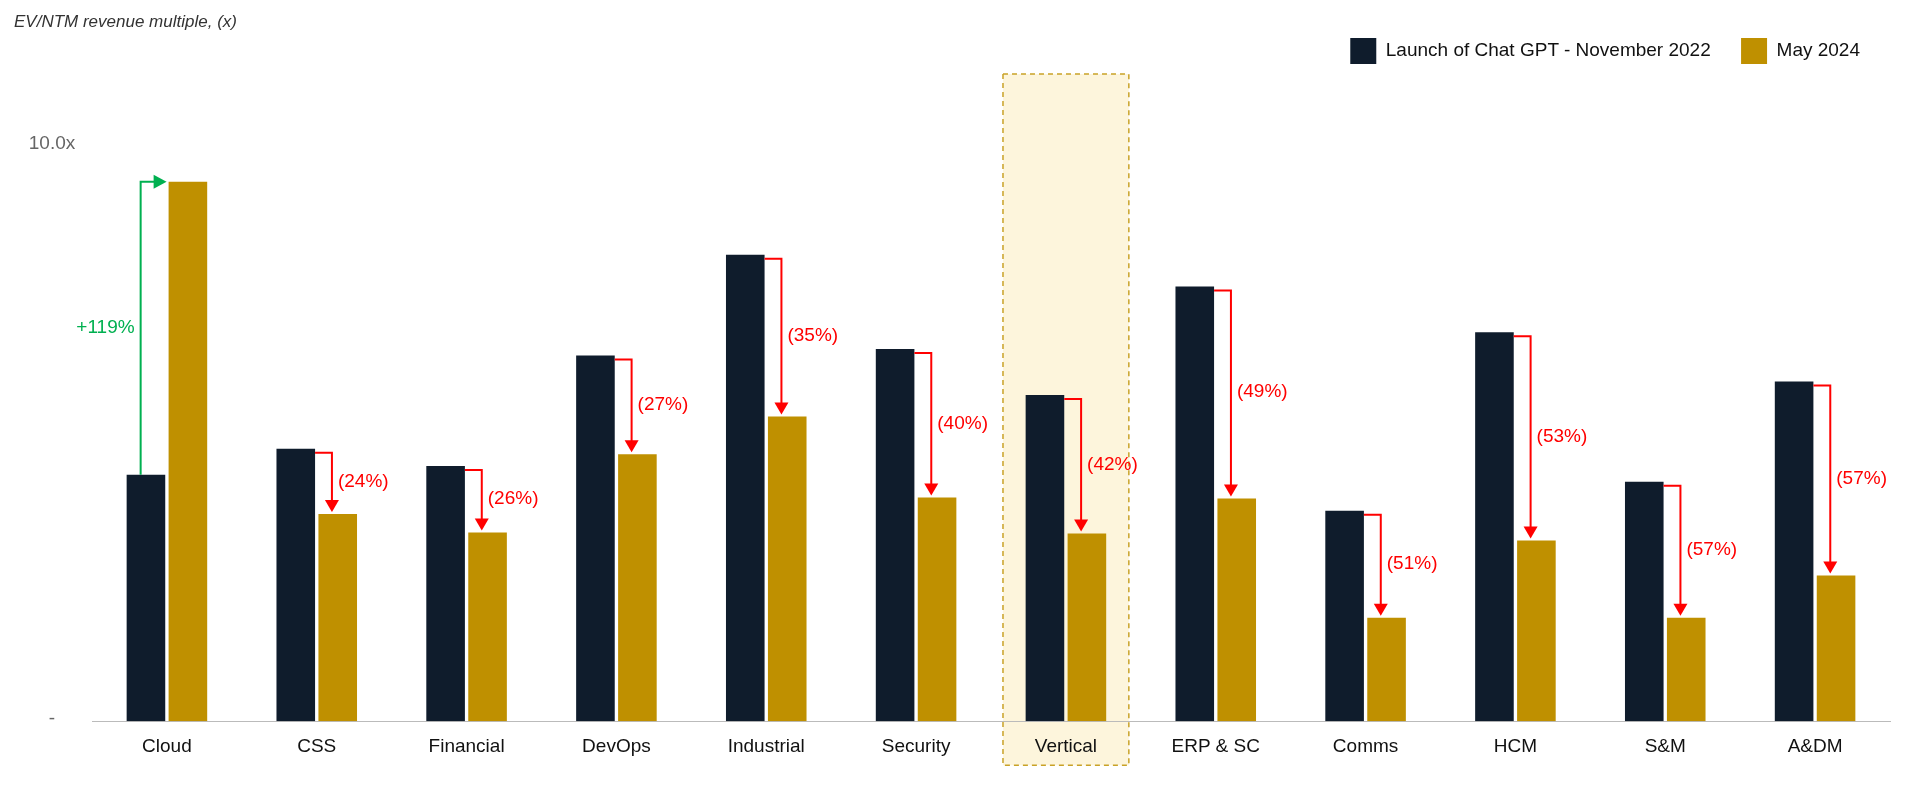 This screenshot has width=1908, height=787. Describe the element at coordinates (317, 745) in the screenshot. I see `x-tick-label: CSS` at that location.